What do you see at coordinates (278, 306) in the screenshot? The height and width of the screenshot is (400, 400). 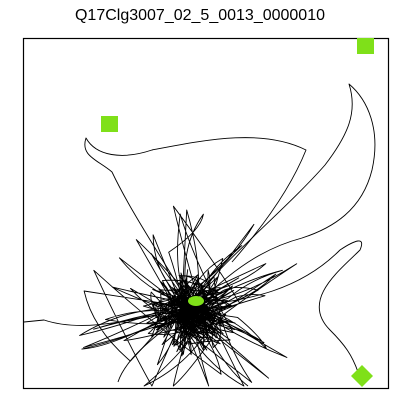 I see `trajectory-excursion` at bounding box center [278, 306].